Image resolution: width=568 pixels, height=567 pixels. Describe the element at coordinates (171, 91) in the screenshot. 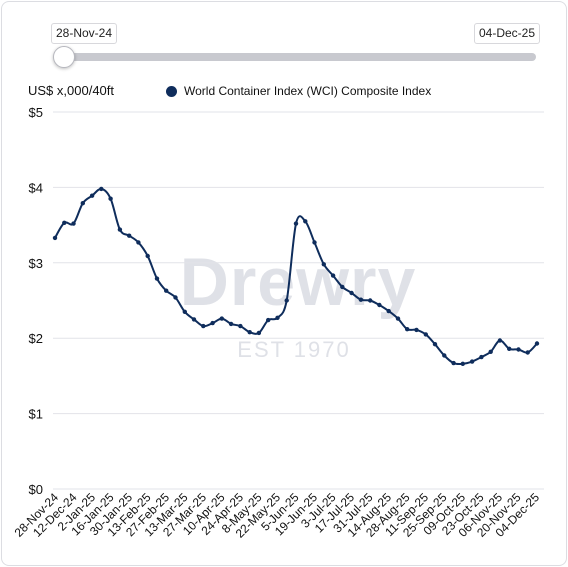

I see `legend-marker` at that location.